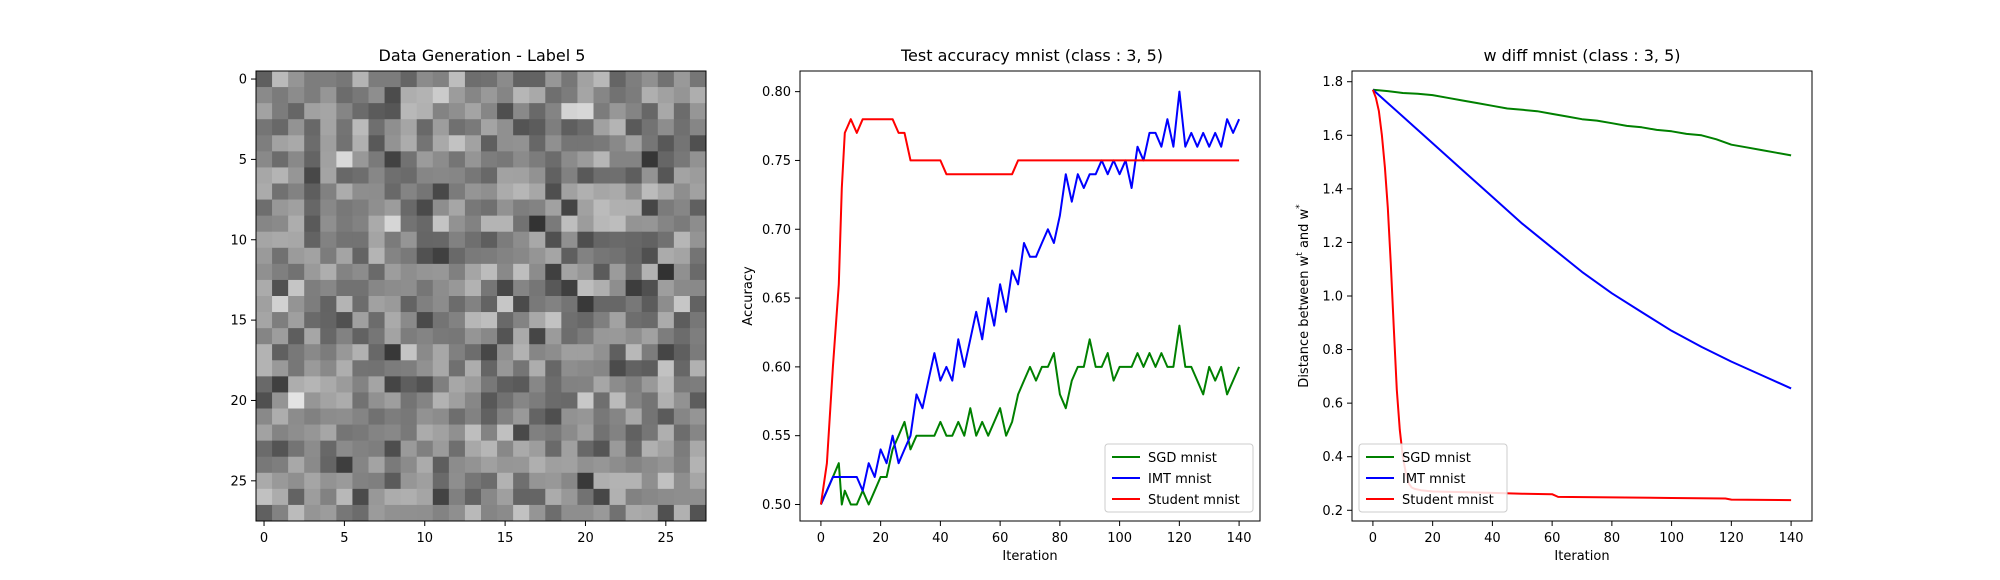 This screenshot has height=580, width=2000. I want to click on x-tick-label: 10, so click(424, 538).